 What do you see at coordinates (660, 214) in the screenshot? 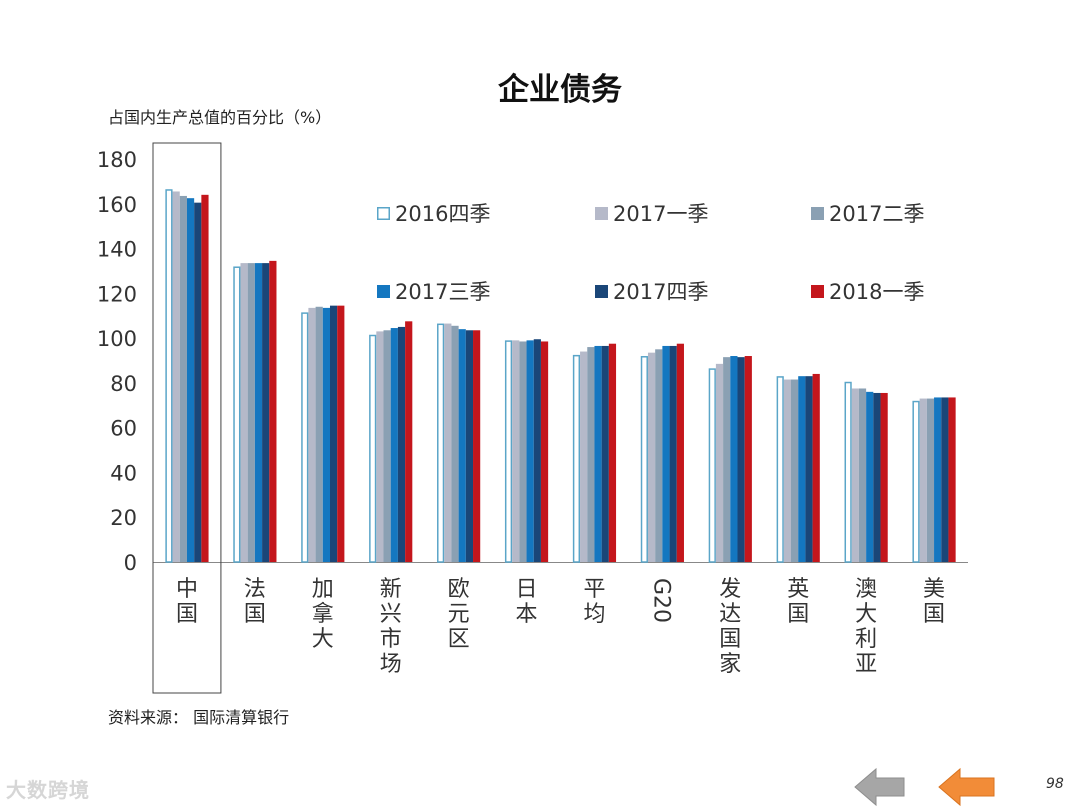
I see `legend-label: 2017一季` at bounding box center [660, 214].